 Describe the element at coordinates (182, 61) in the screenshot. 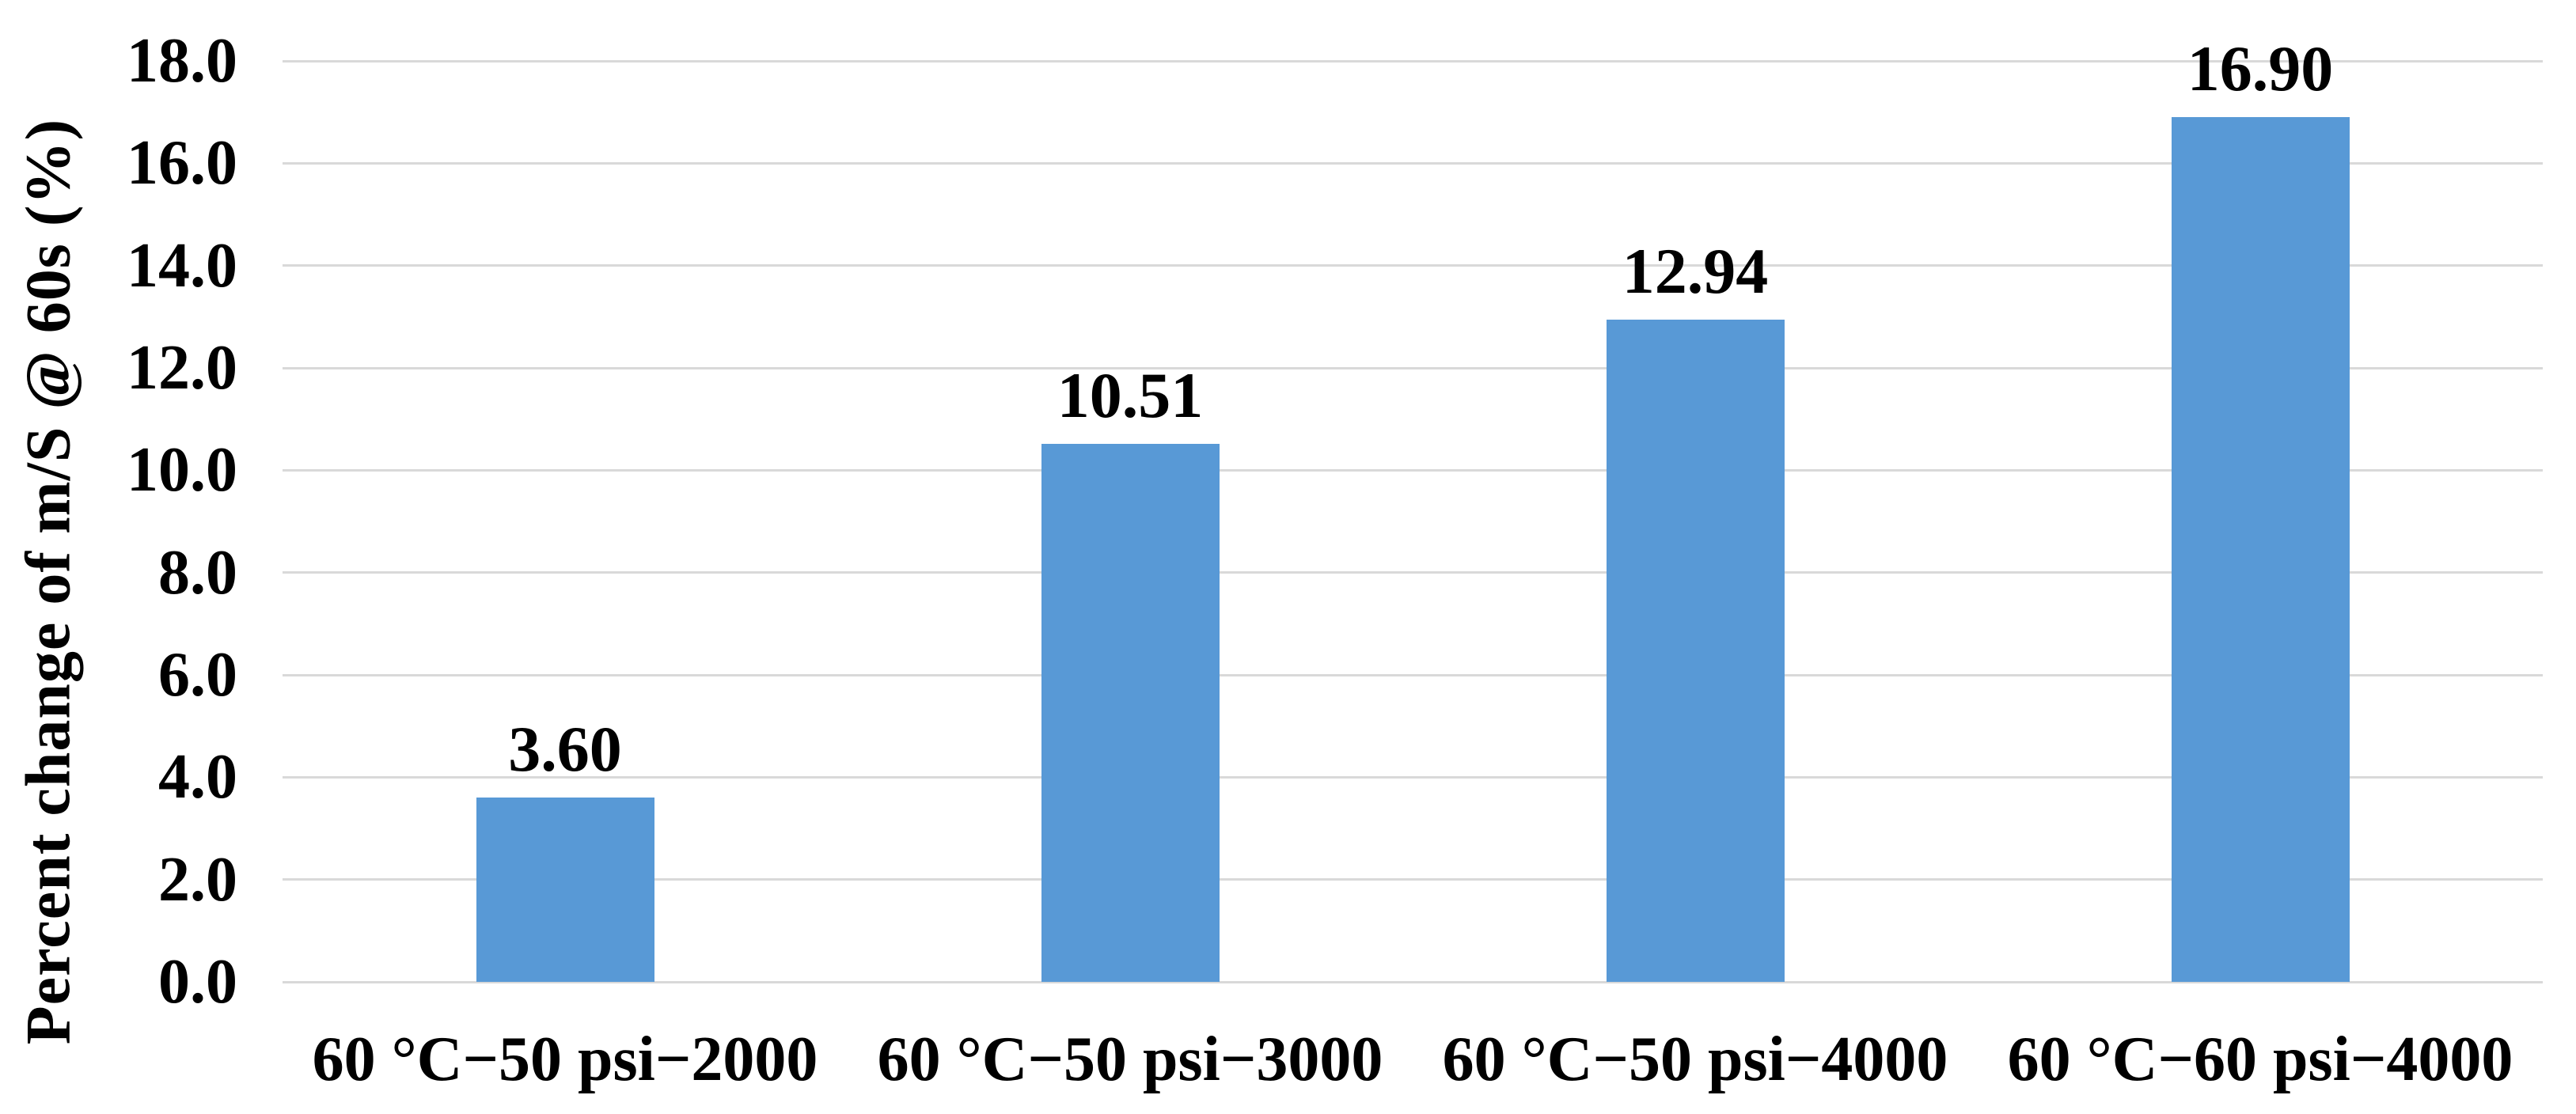

I see `y-axis-tick-label: 18.0` at that location.